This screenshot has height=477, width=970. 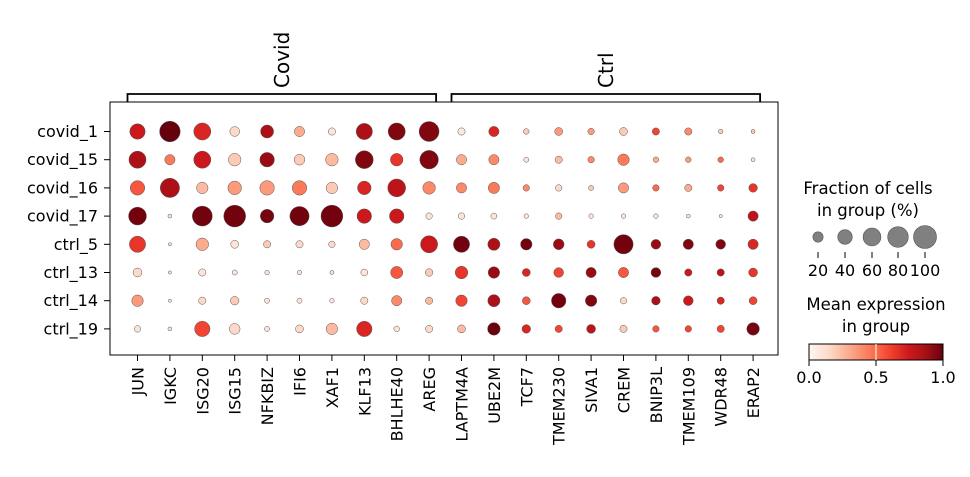 I want to click on col-label-siva1: SIVA1, so click(x=591, y=390).